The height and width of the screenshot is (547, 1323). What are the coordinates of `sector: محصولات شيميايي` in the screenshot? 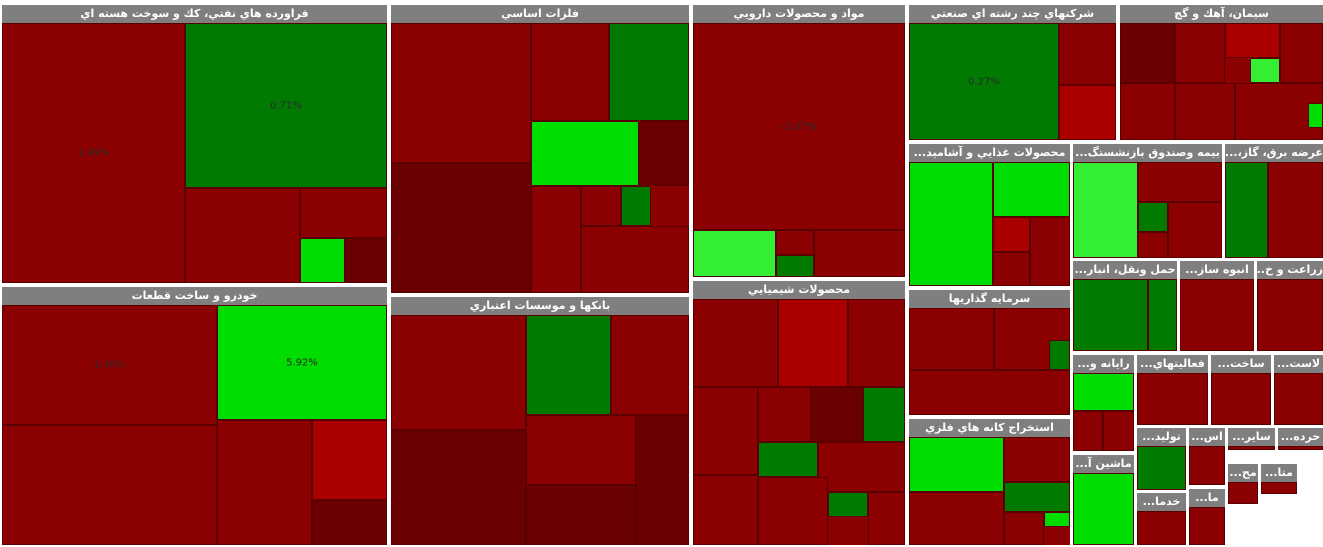 It's located at (799, 413).